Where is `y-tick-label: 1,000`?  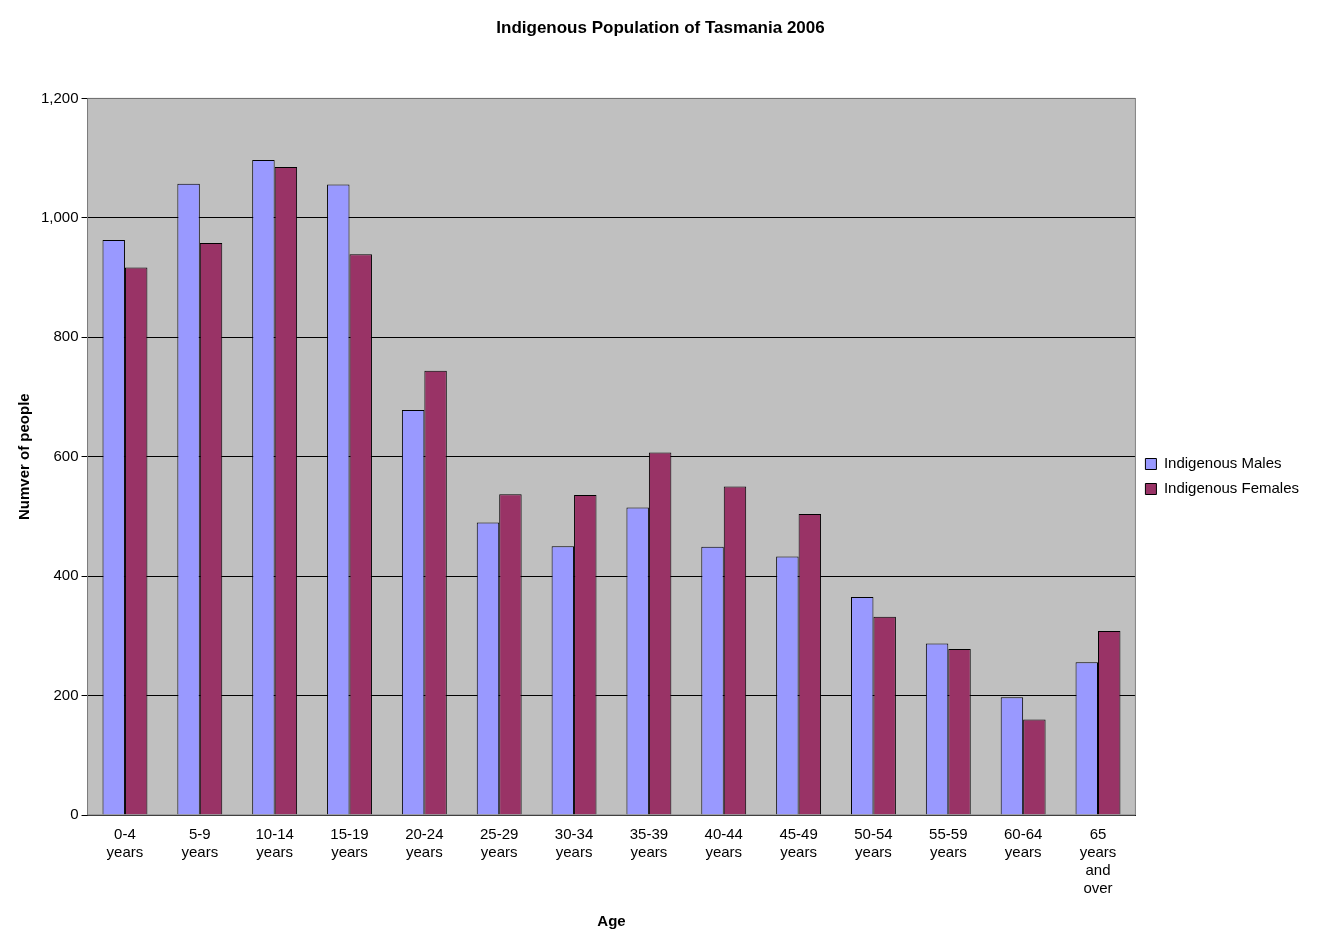 y-tick-label: 1,000 is located at coordinates (59, 216).